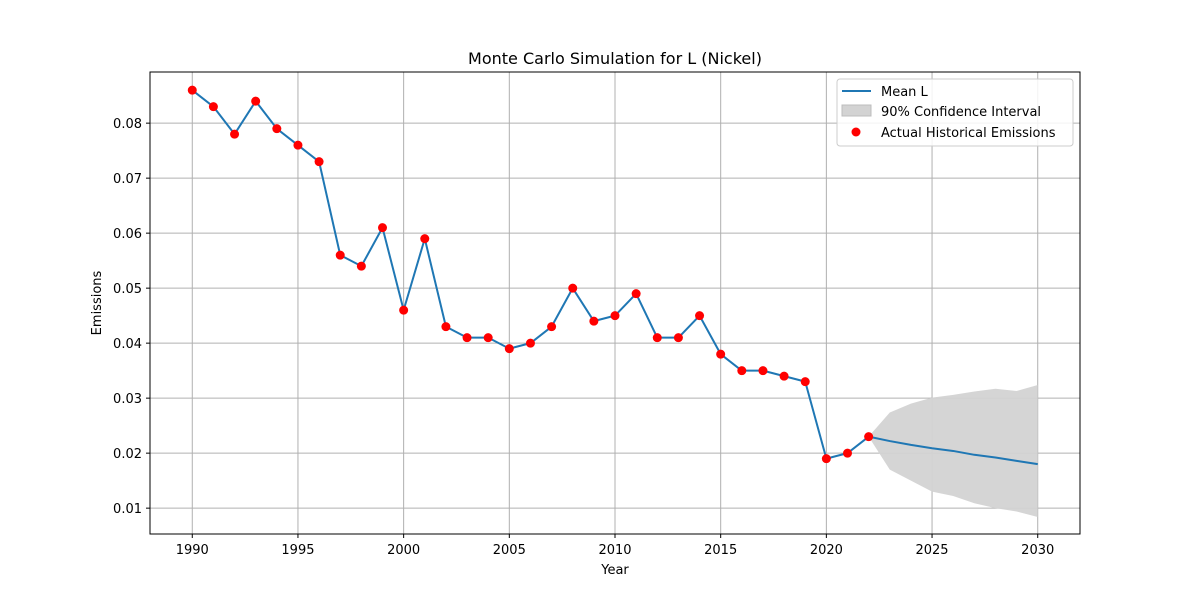  Describe the element at coordinates (127, 234) in the screenshot. I see `y-tick-label: 0.06` at that location.